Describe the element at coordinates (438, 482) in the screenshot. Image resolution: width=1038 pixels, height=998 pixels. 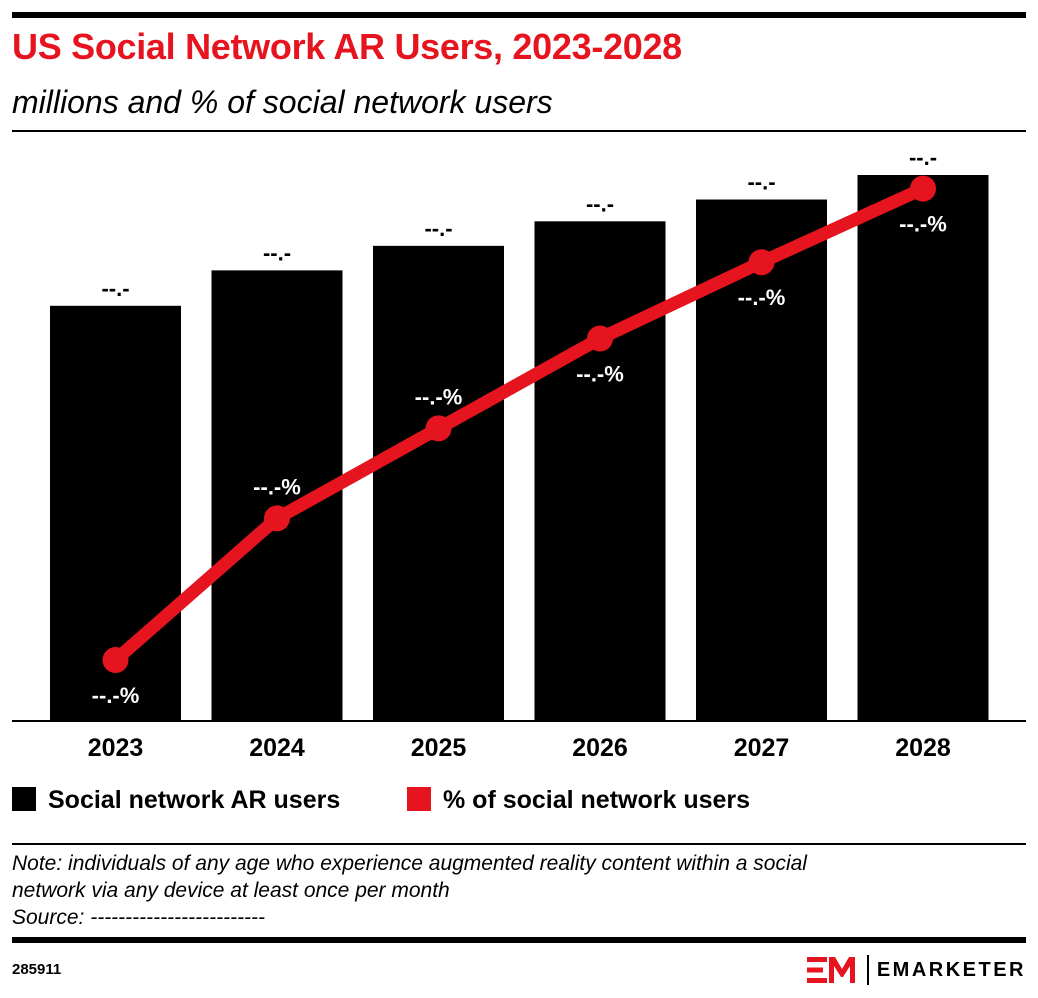
I see `bar-2025` at that location.